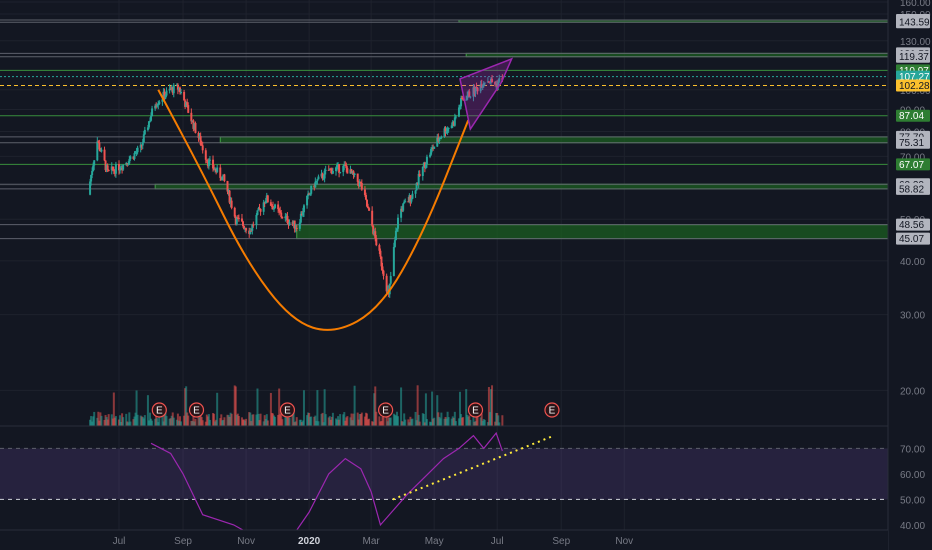 This screenshot has height=550, width=932. What do you see at coordinates (444, 539) in the screenshot?
I see `time-axis: Jul Sep Nov 2020 Mar May Jul Sep Nov` at bounding box center [444, 539].